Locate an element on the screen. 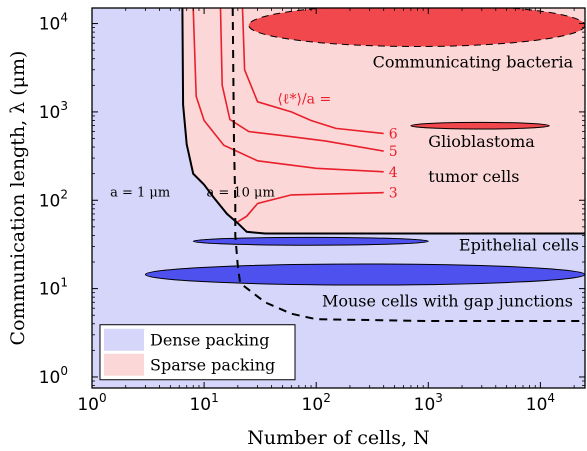 This screenshot has width=587, height=451. y-tick-label-1: 10¹ is located at coordinates (53, 288).